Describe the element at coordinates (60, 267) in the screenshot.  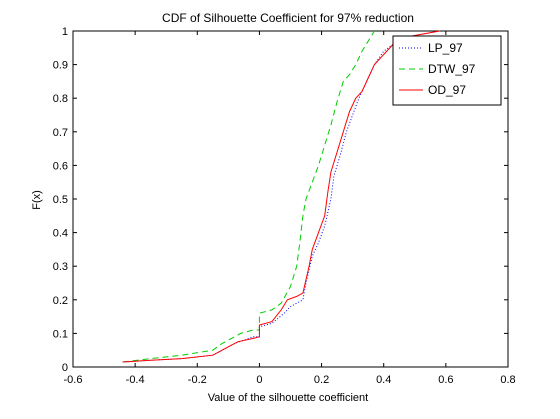
I see `y-tick-label: 0.3` at that location.